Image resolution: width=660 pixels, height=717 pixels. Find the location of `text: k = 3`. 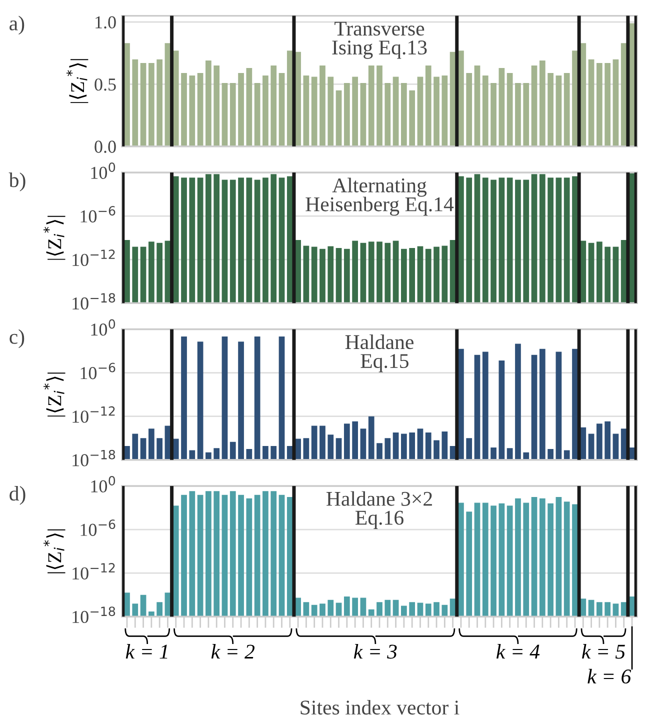

text: k = 3 is located at coordinates (375, 651).